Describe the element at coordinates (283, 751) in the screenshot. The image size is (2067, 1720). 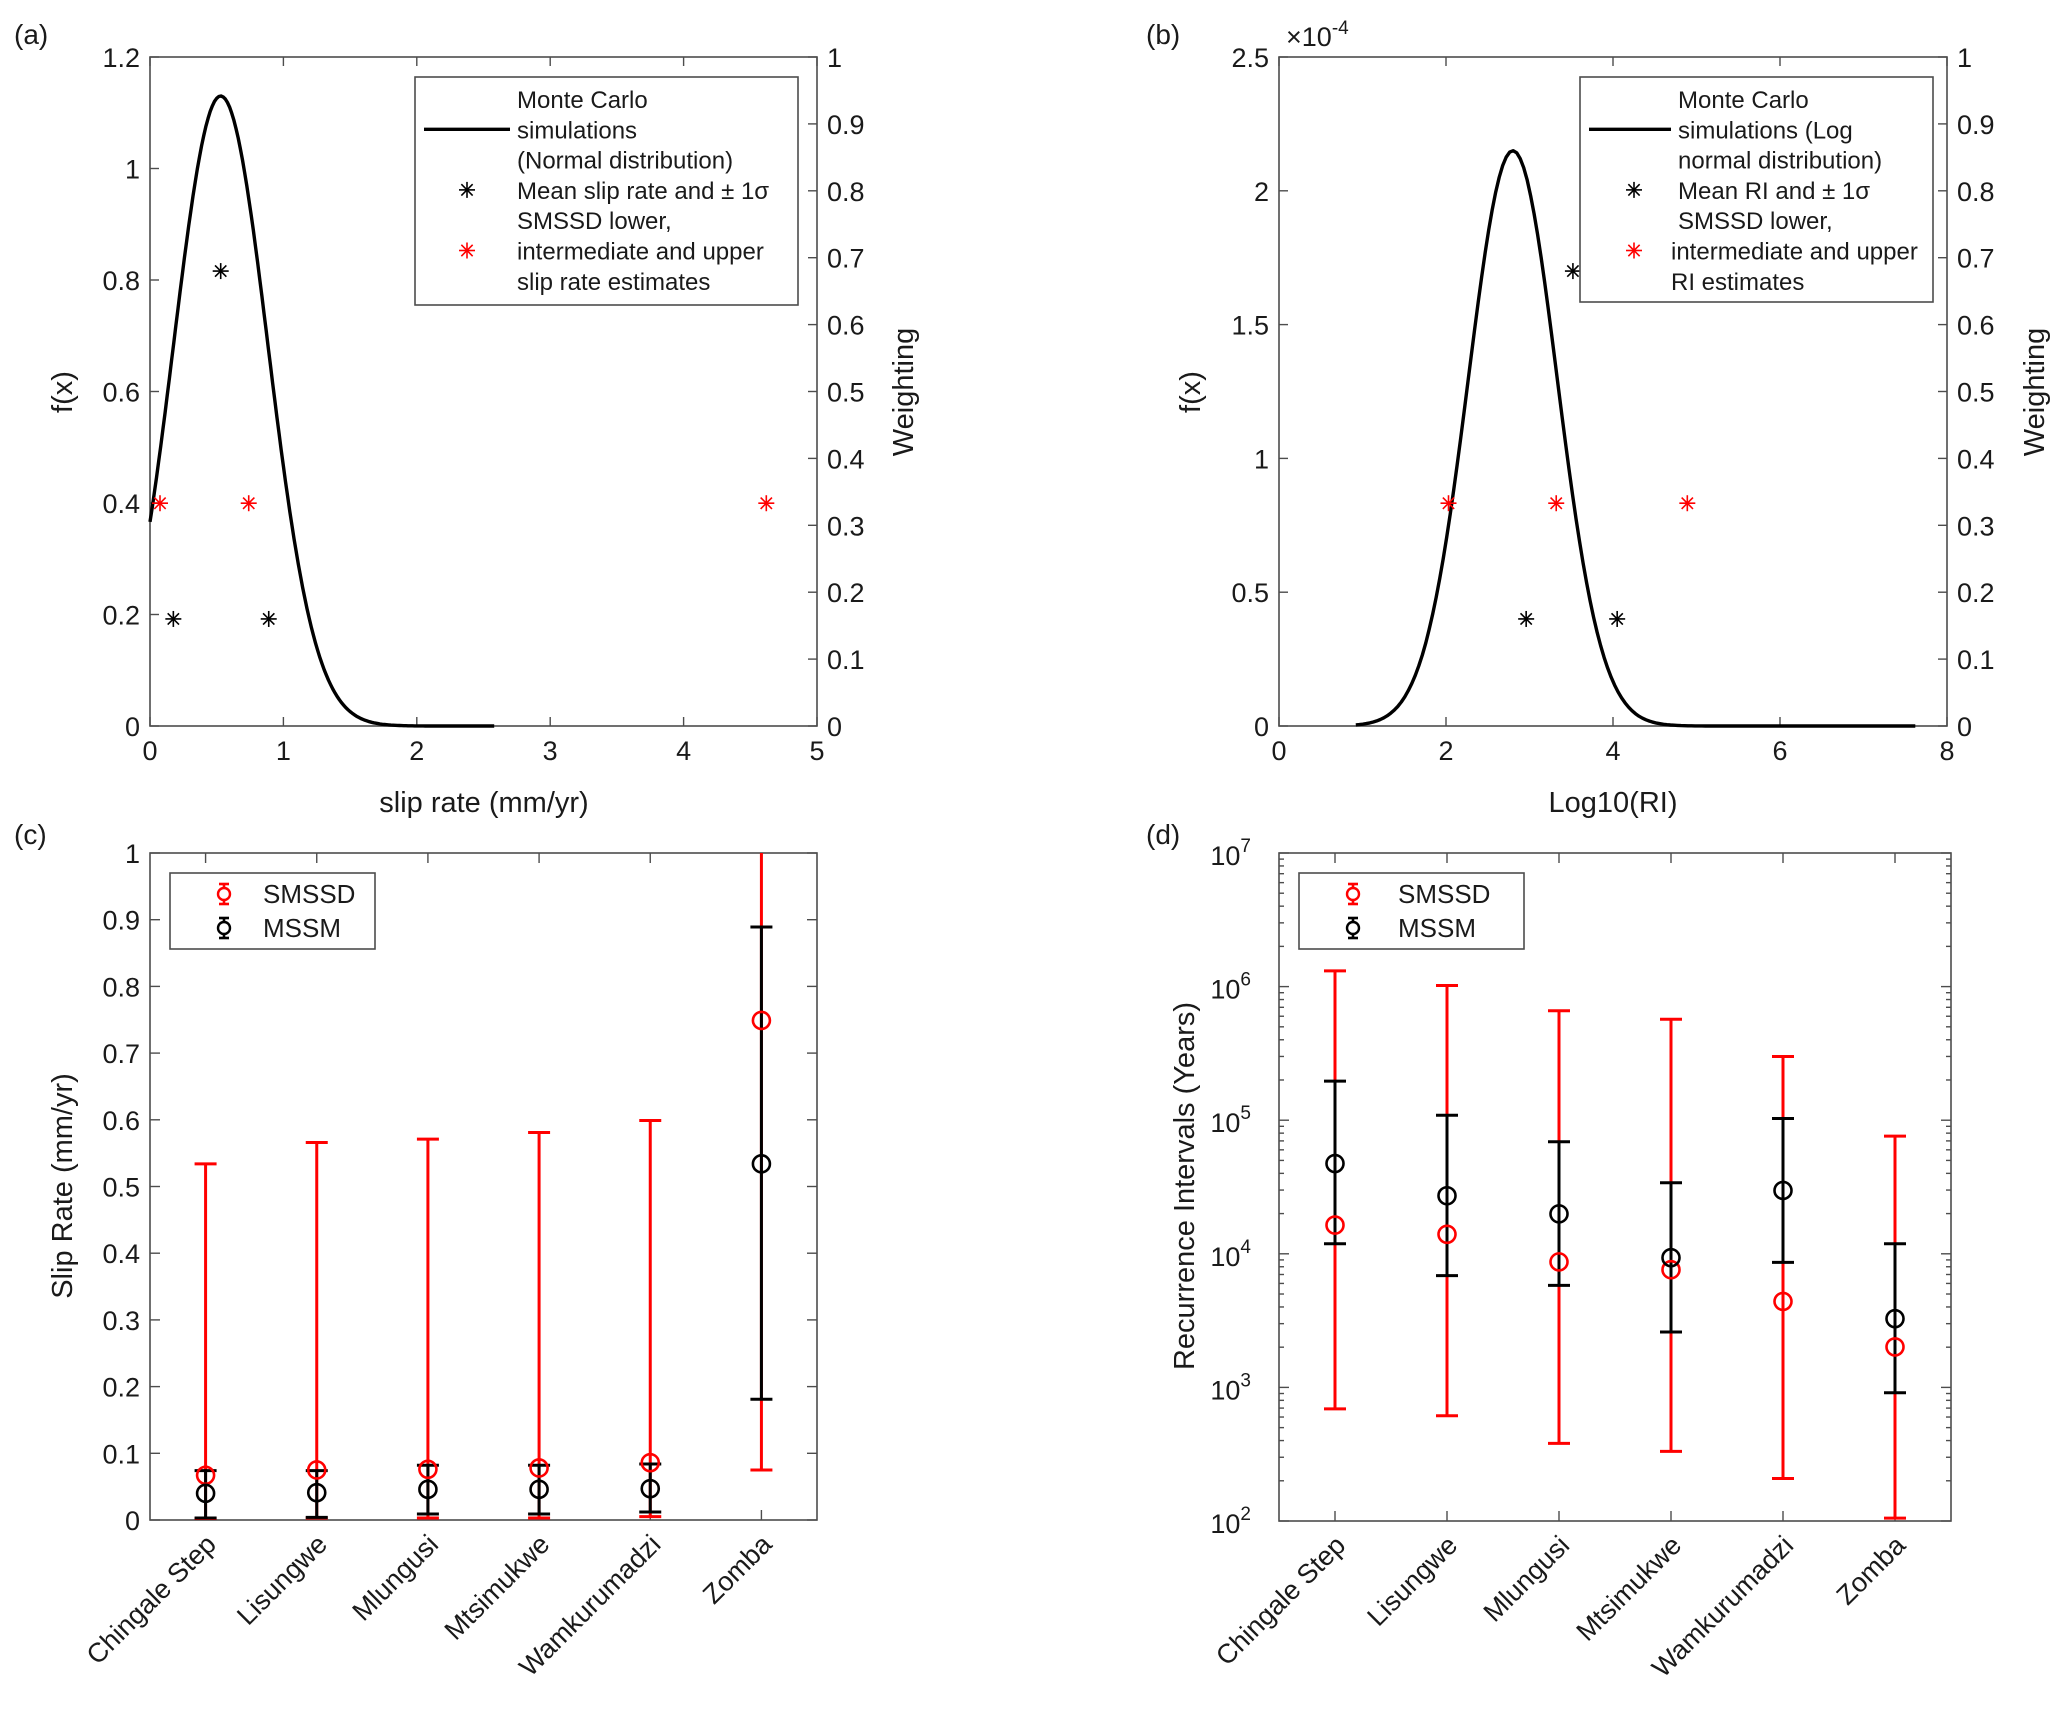
I see `x-tick-label: 1` at that location.